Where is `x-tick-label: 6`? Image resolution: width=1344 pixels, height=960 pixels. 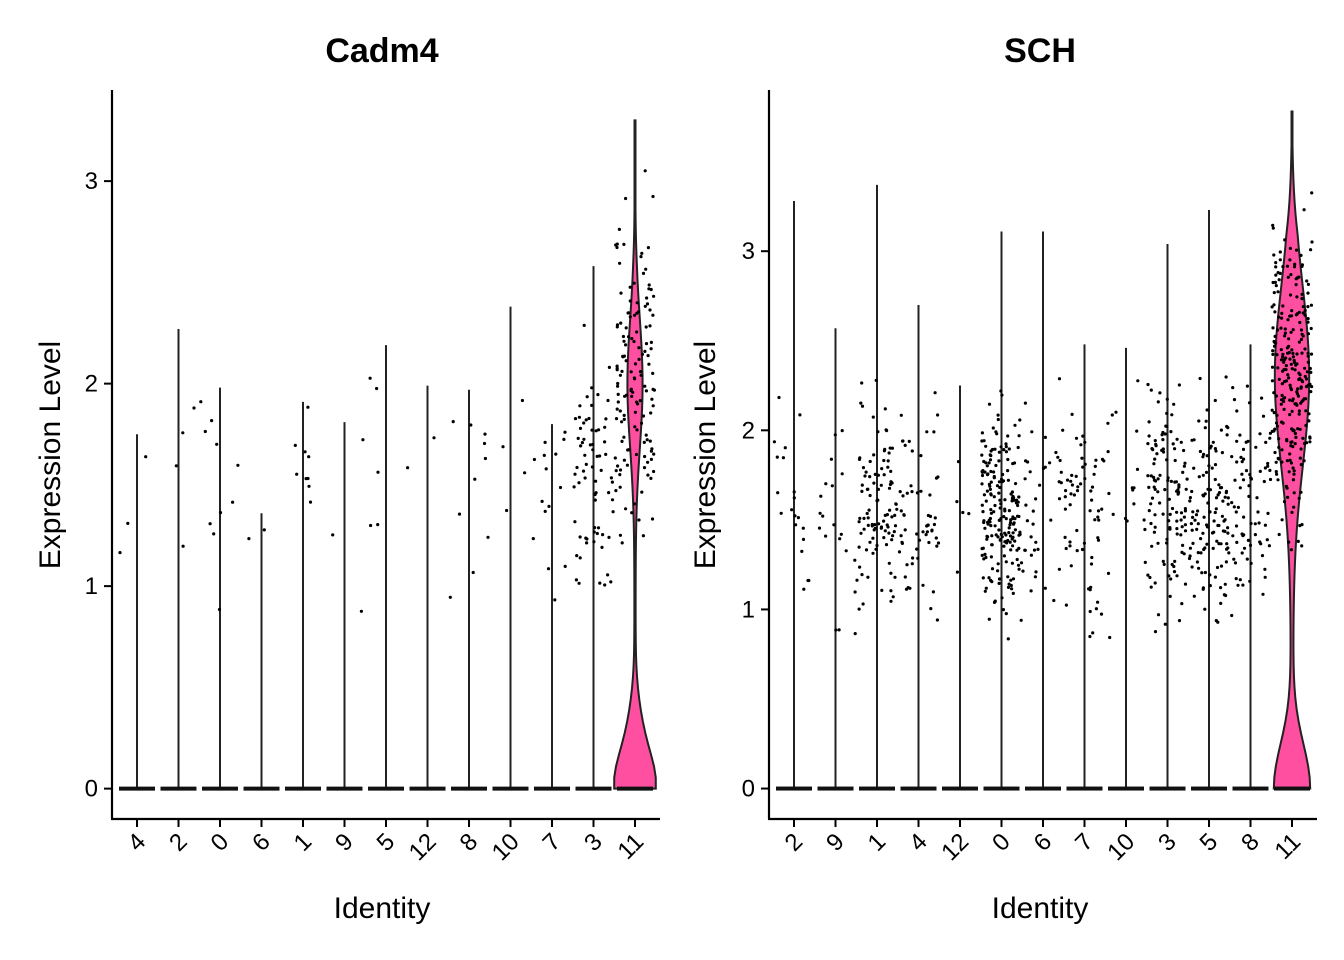 x-tick-label: 6 is located at coordinates (261, 842).